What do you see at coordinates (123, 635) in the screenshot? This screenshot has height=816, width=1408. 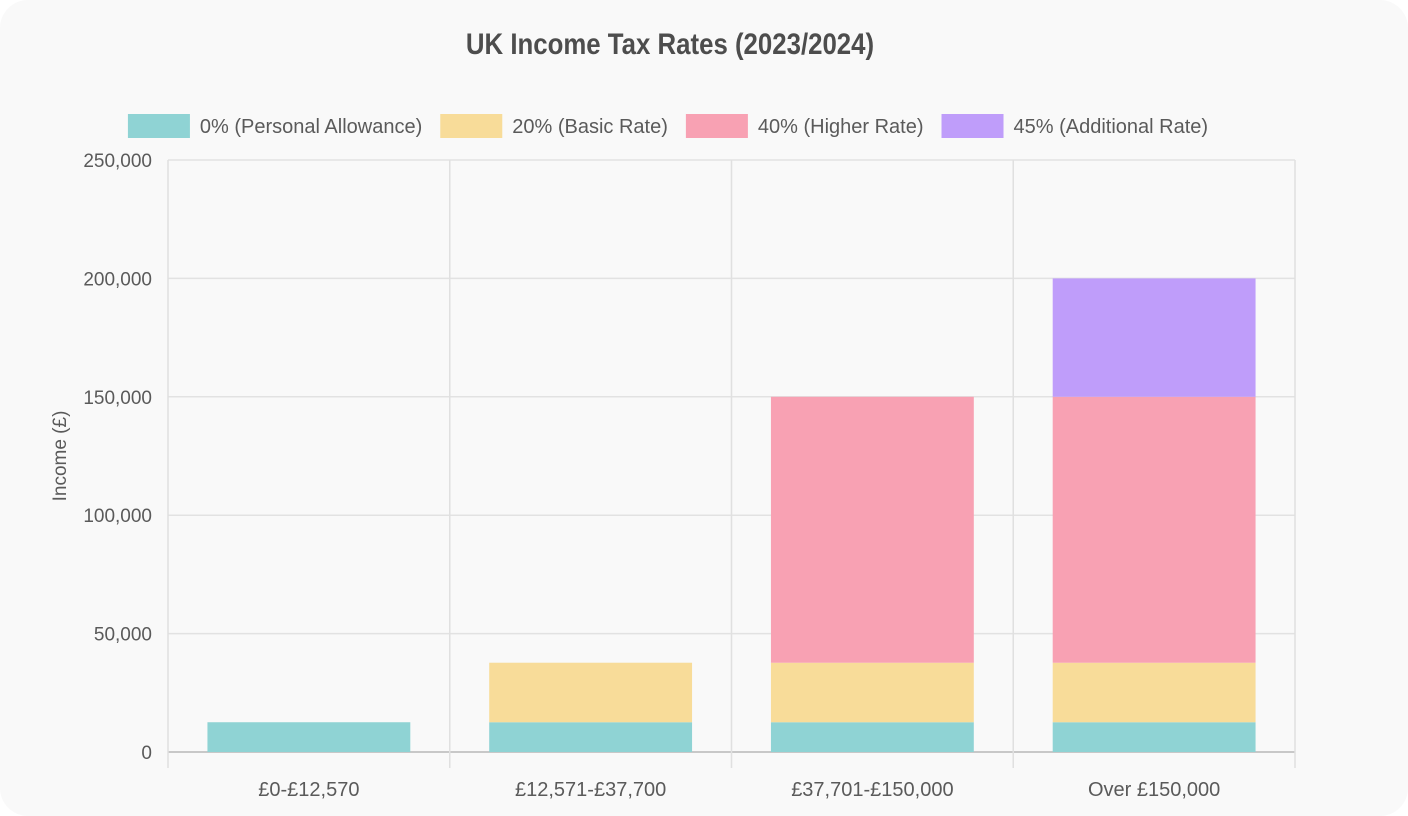 I see `y-tick-label: 50,000` at bounding box center [123, 635].